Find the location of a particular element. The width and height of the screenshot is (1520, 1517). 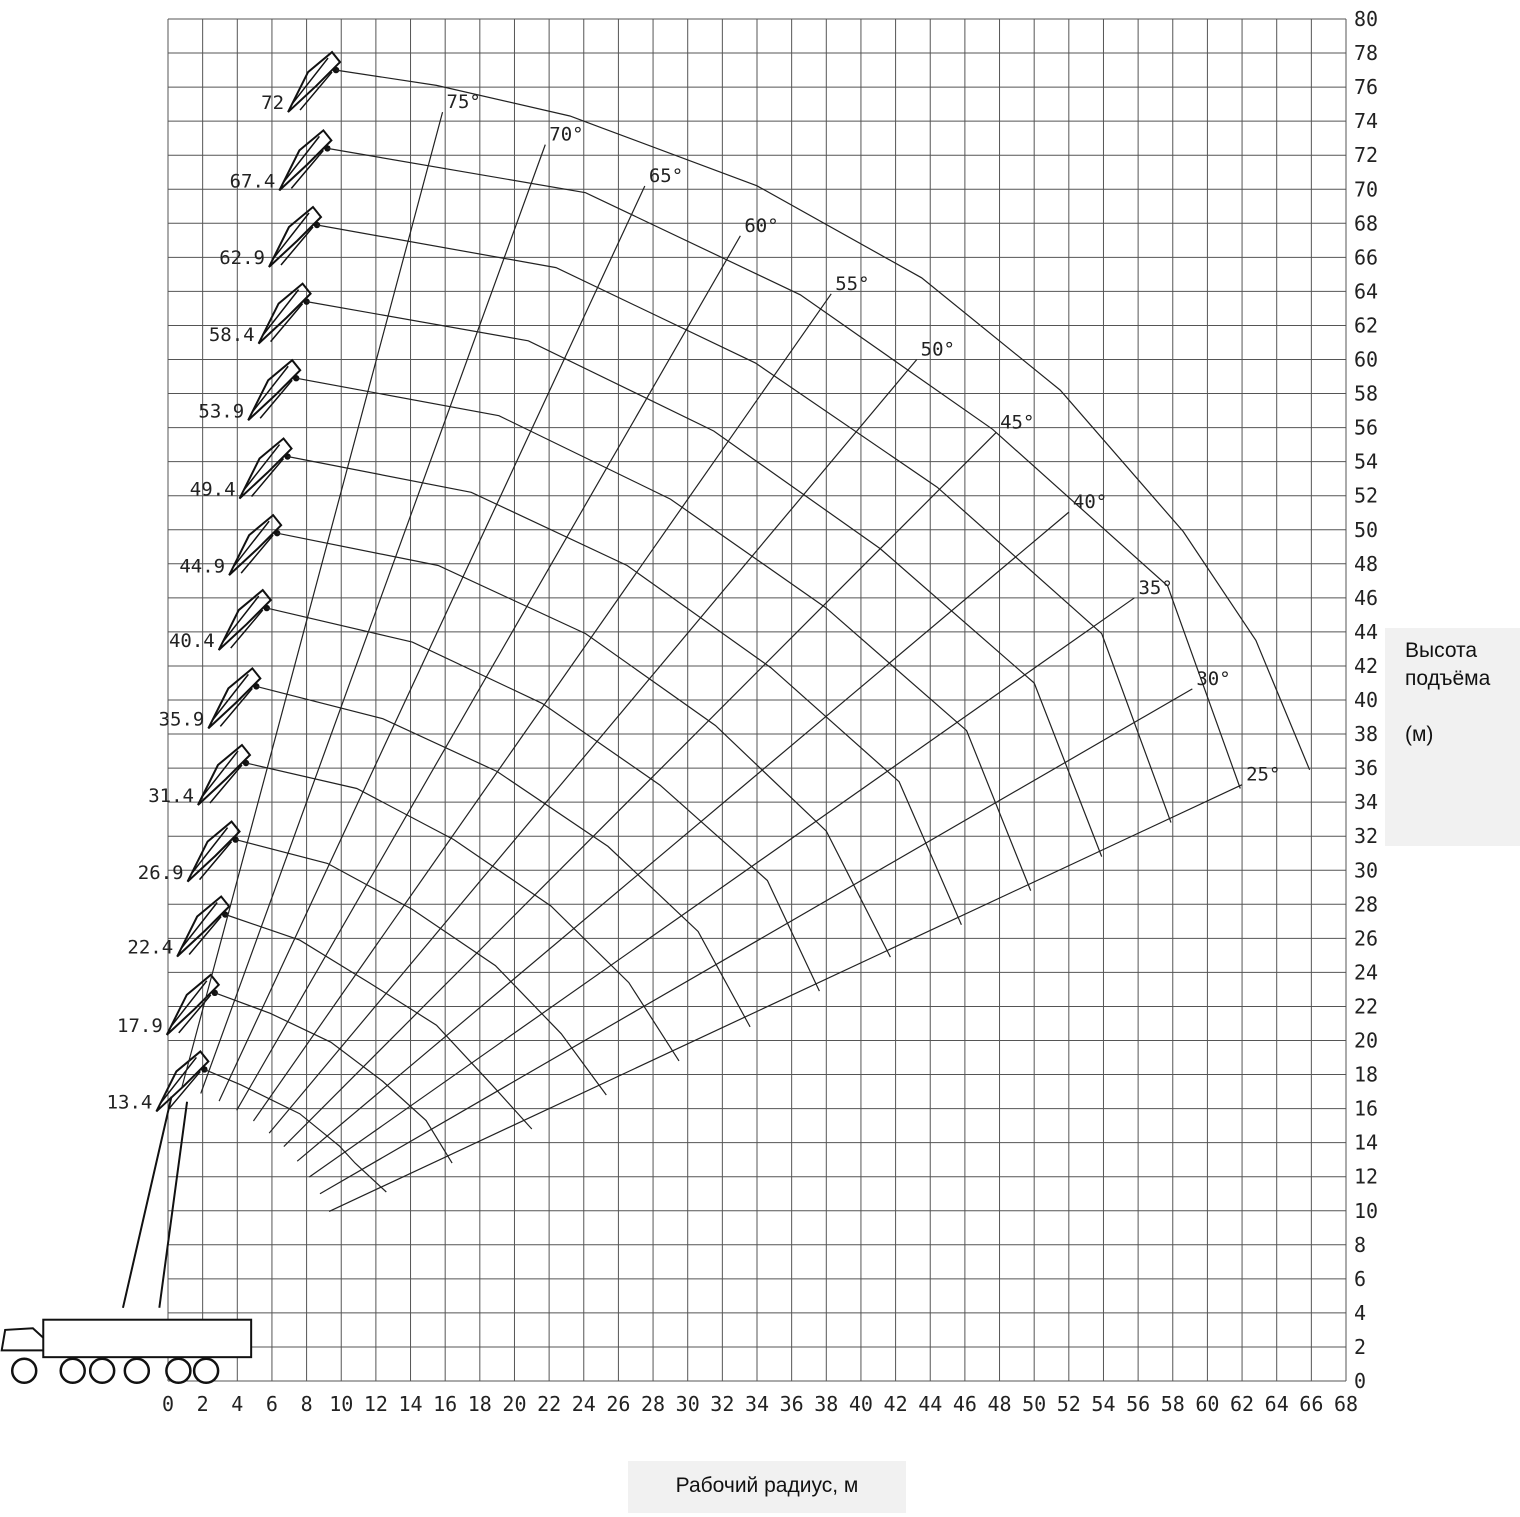

x-tick-label: 68 is located at coordinates (1346, 1404).